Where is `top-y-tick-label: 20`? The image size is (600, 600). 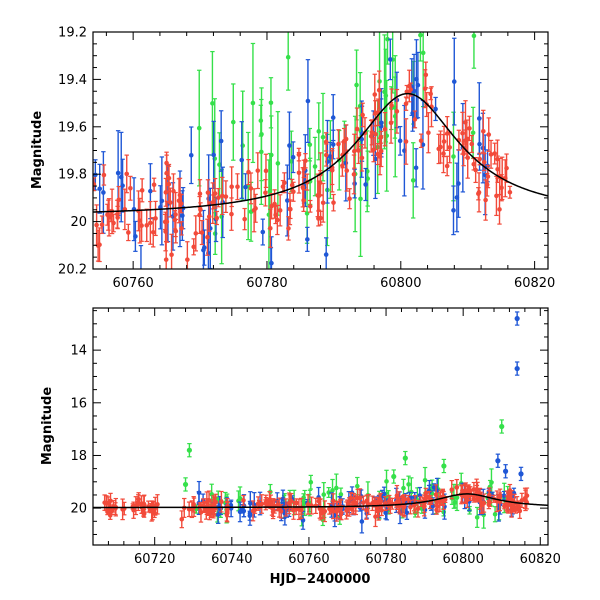
top-y-tick-label: 20 is located at coordinates (78, 222).